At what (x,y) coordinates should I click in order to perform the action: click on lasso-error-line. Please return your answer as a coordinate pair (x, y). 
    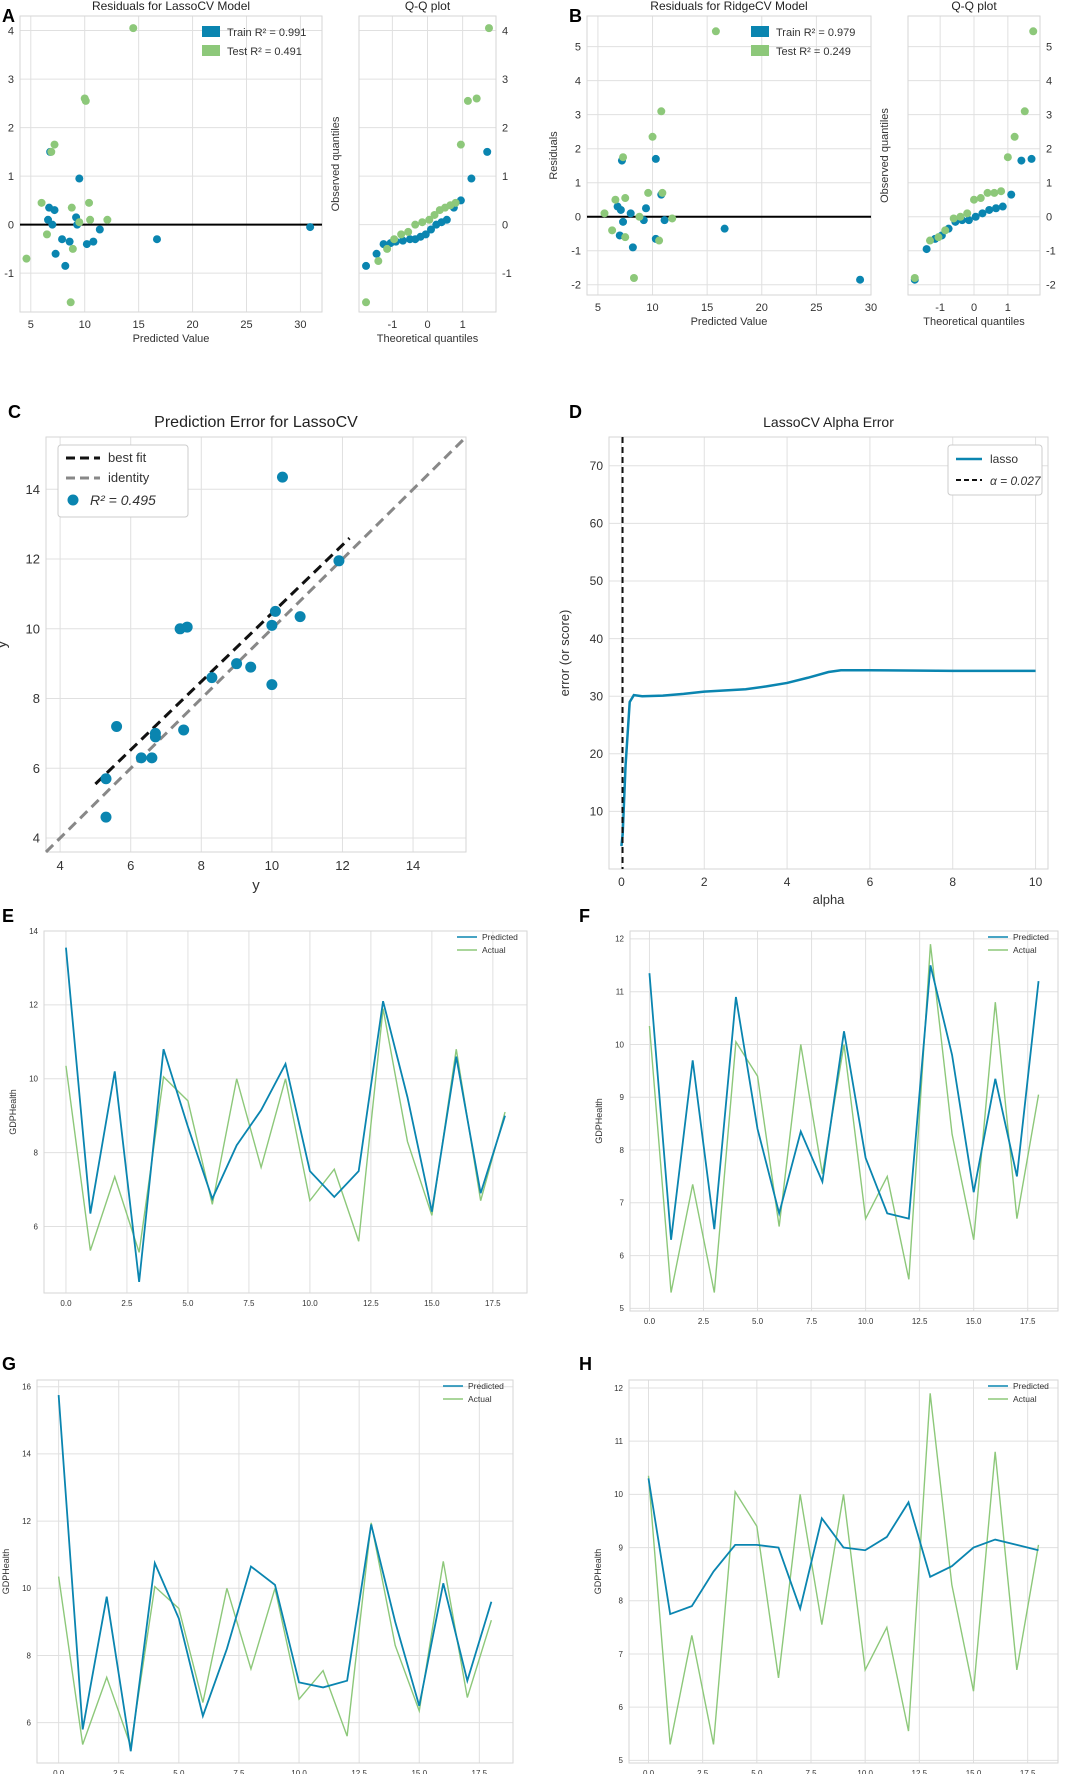
    Looking at the image, I should click on (828, 758).